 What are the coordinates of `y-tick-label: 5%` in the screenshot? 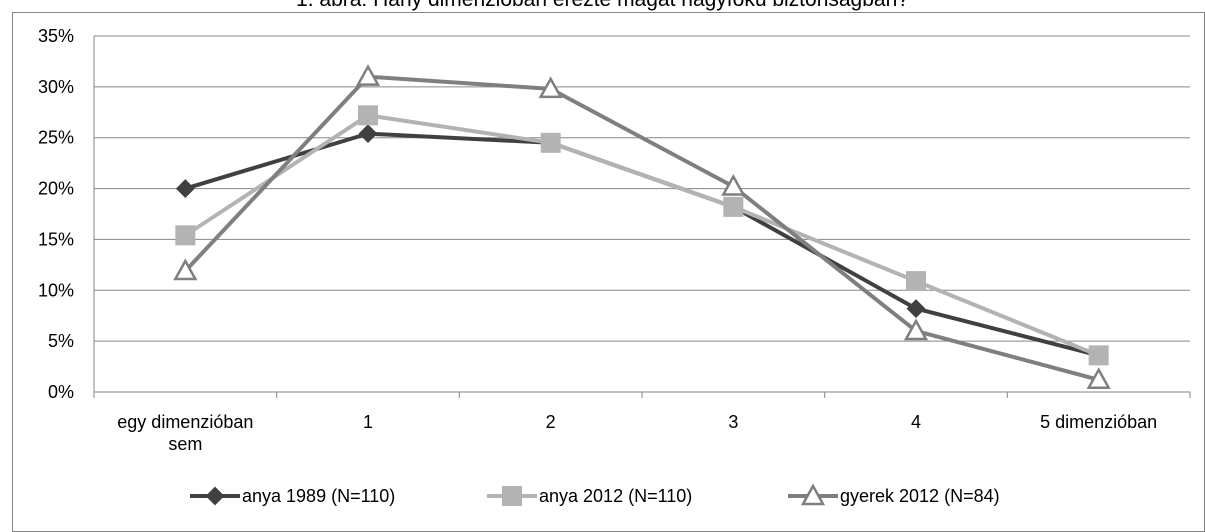 It's located at (61, 341).